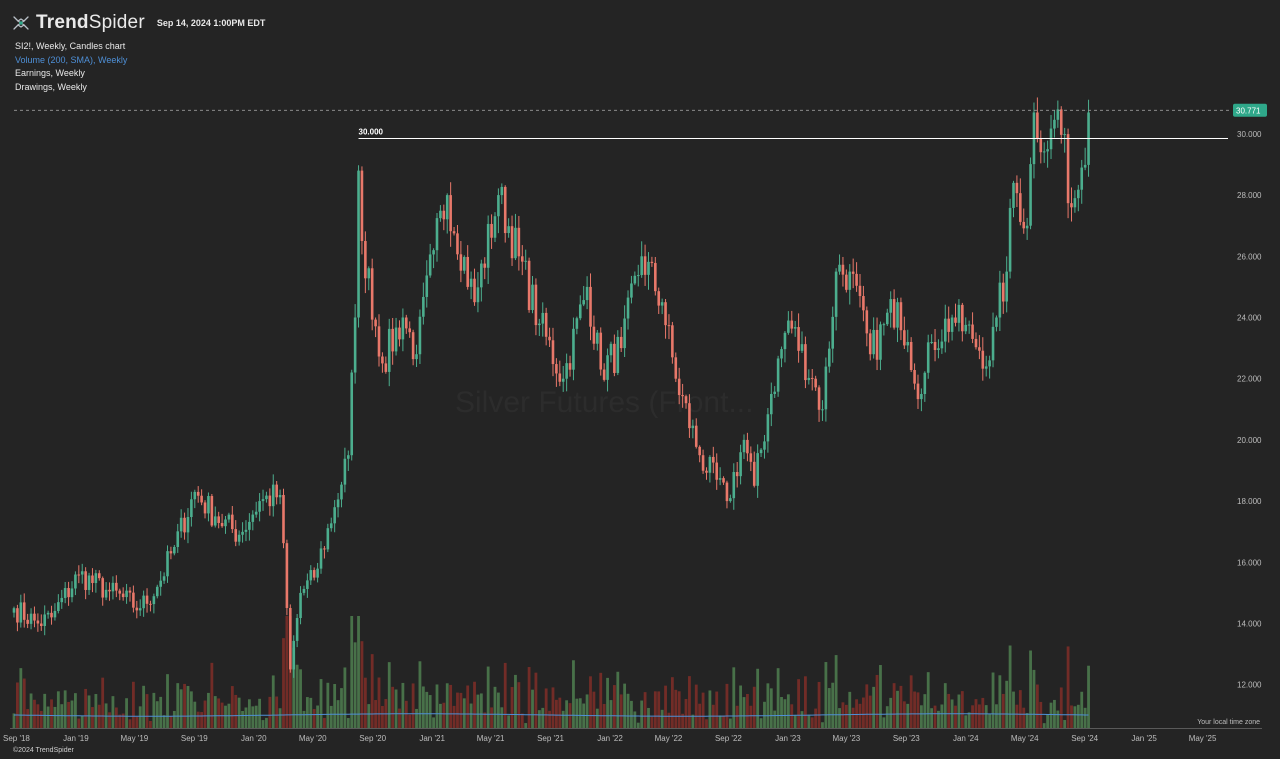 This screenshot has height=759, width=1280. I want to click on legend-symbol: SI2!, Weekly, Candles chart, so click(70, 46).